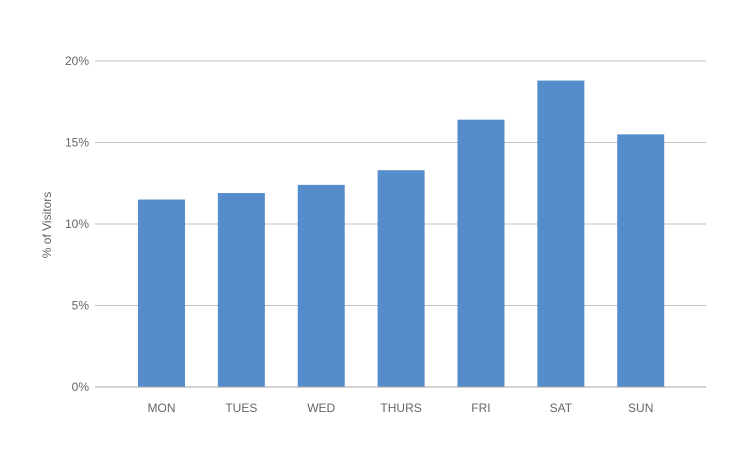 The height and width of the screenshot is (455, 750). What do you see at coordinates (401, 278) in the screenshot?
I see `bar-thurs` at bounding box center [401, 278].